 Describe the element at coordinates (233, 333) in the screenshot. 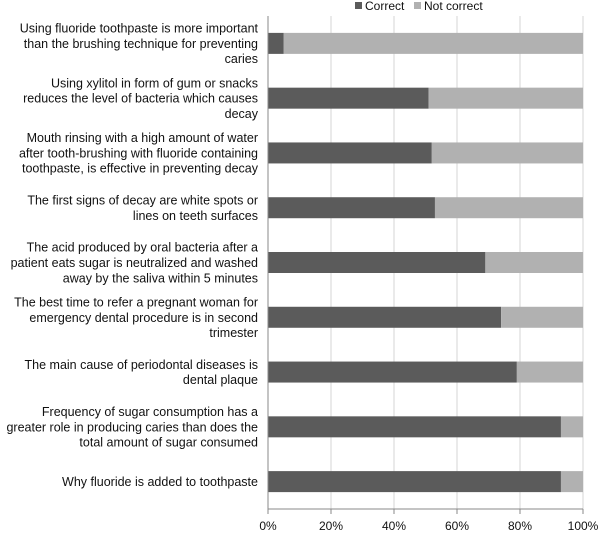

I see `category-label-line: trimester` at that location.